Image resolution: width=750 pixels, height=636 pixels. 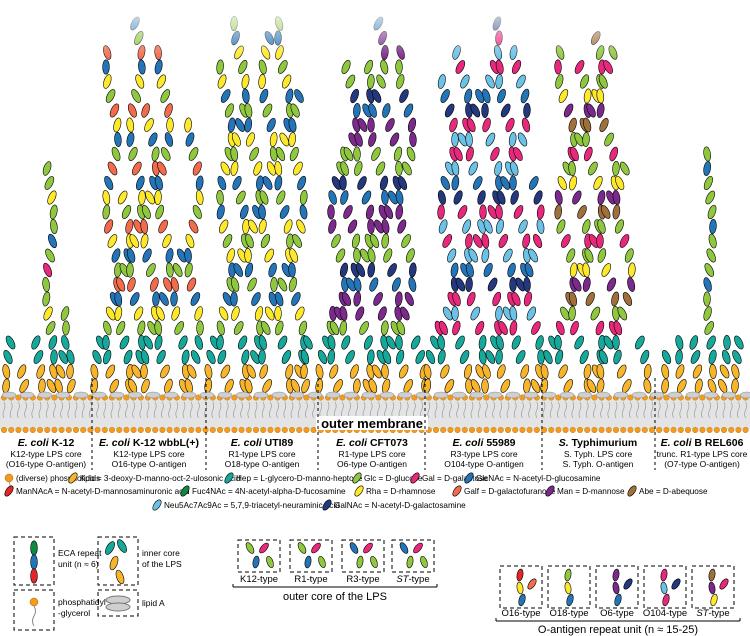 I want to click on legend-swatch, so click(x=327, y=505).